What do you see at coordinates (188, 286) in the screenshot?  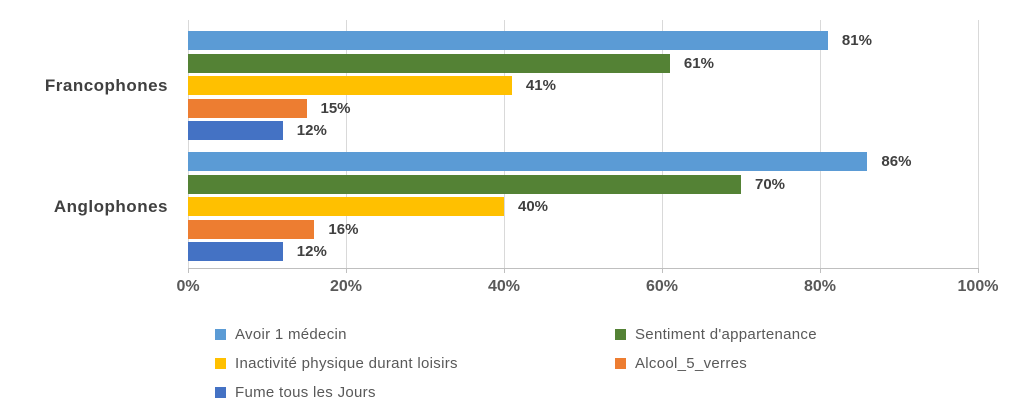 I see `x-axis-tick-label: 0%` at bounding box center [188, 286].